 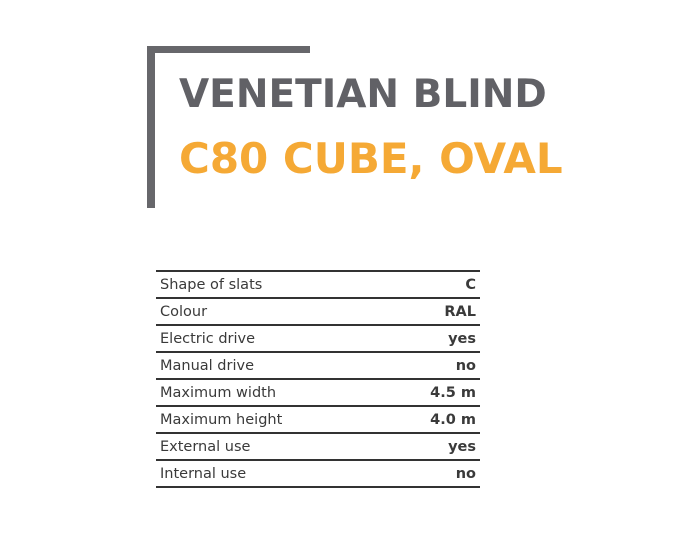 I want to click on table-row: External use yes, so click(x=318, y=447).